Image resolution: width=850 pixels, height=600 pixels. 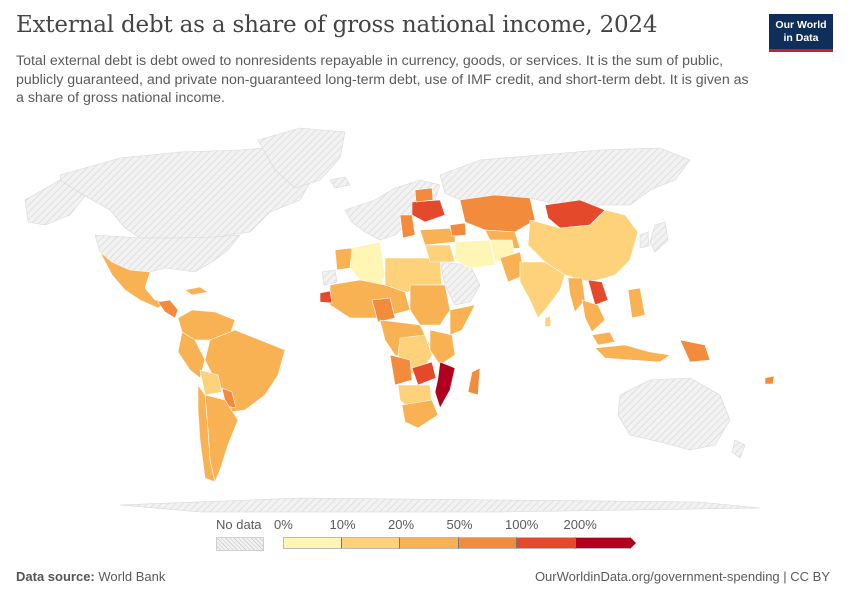 I want to click on legend-tick-label: 100%, so click(x=522, y=524).